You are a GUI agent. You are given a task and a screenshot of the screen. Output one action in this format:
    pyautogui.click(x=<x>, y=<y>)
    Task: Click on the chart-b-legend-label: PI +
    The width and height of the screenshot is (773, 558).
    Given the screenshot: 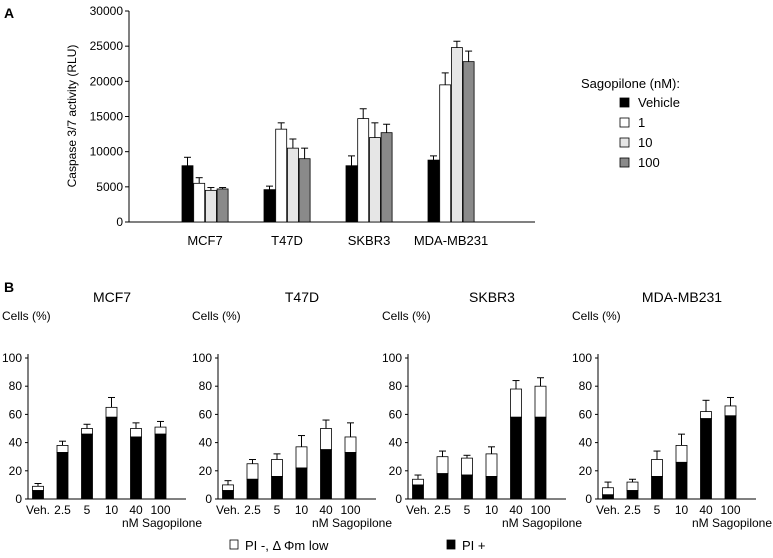 What is the action you would take?
    pyautogui.click(x=474, y=545)
    